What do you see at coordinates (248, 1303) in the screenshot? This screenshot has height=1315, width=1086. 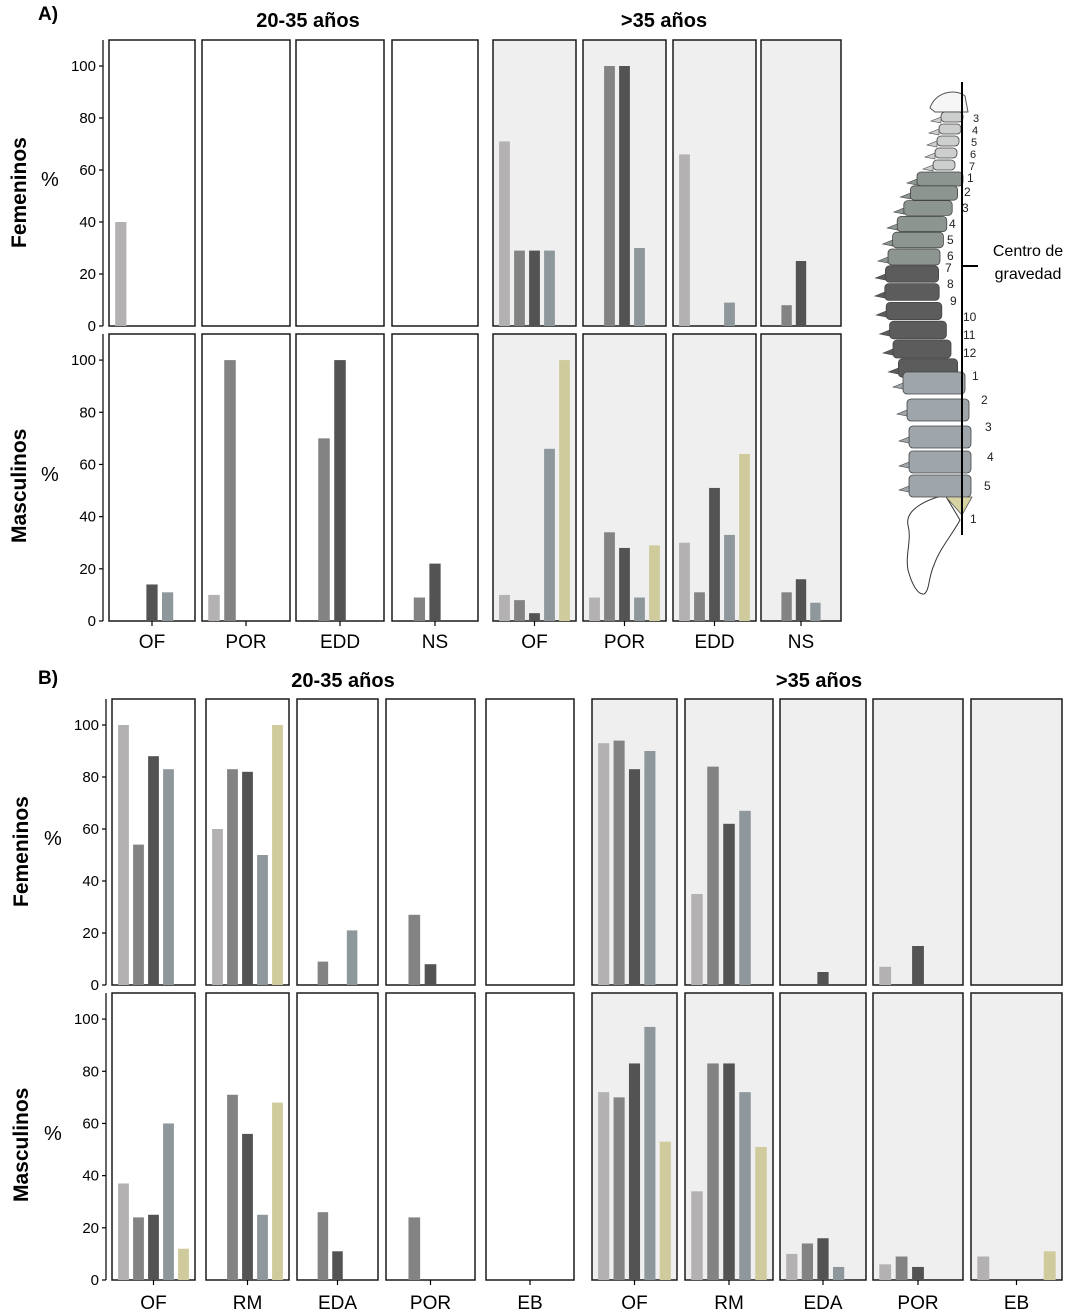 I see `category-label: RM` at bounding box center [248, 1303].